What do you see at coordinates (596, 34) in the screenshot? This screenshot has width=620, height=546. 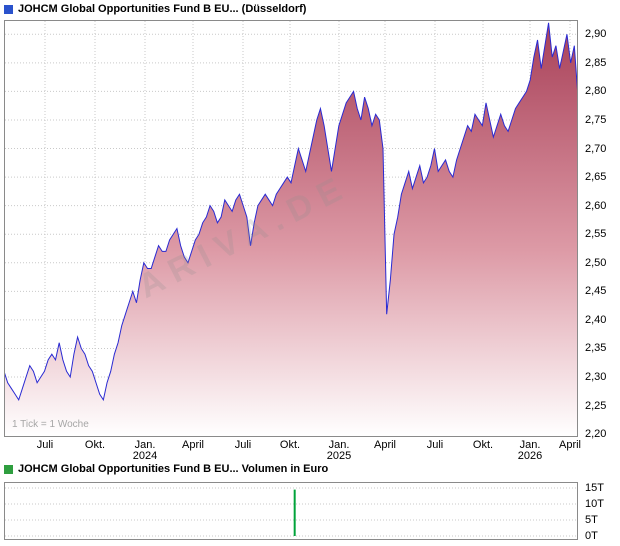 I see `price-y-tick-label: 2,90` at bounding box center [596, 34].